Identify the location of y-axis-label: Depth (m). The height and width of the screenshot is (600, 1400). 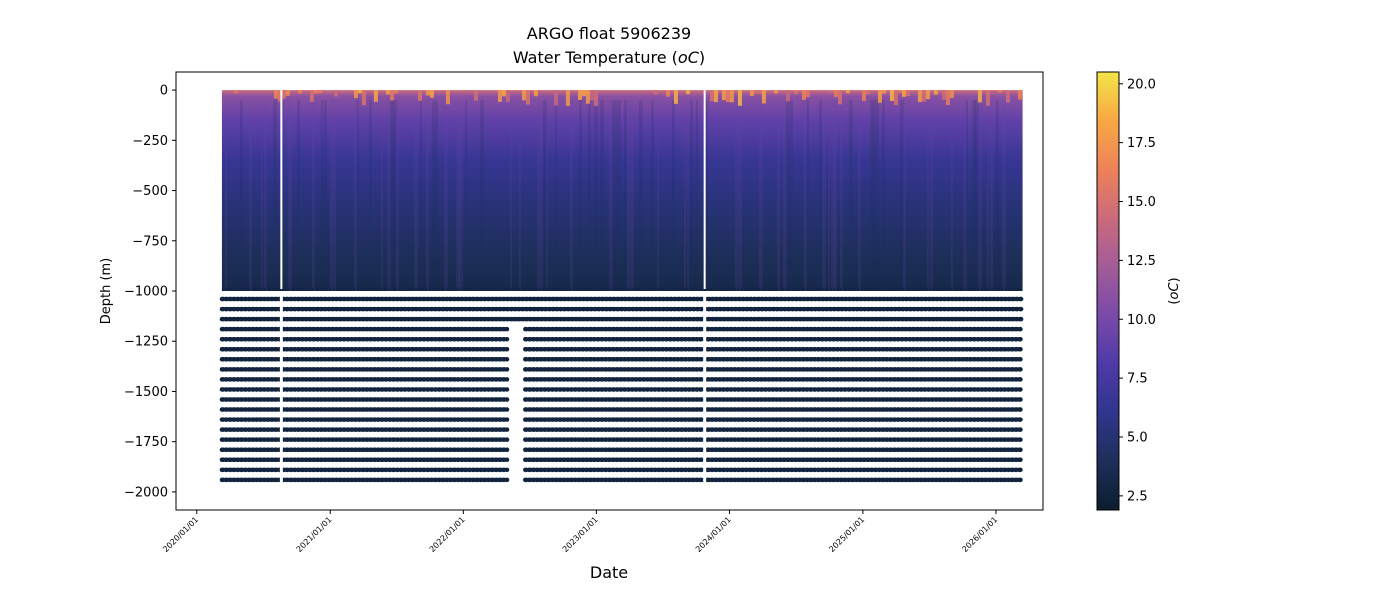
(106, 291).